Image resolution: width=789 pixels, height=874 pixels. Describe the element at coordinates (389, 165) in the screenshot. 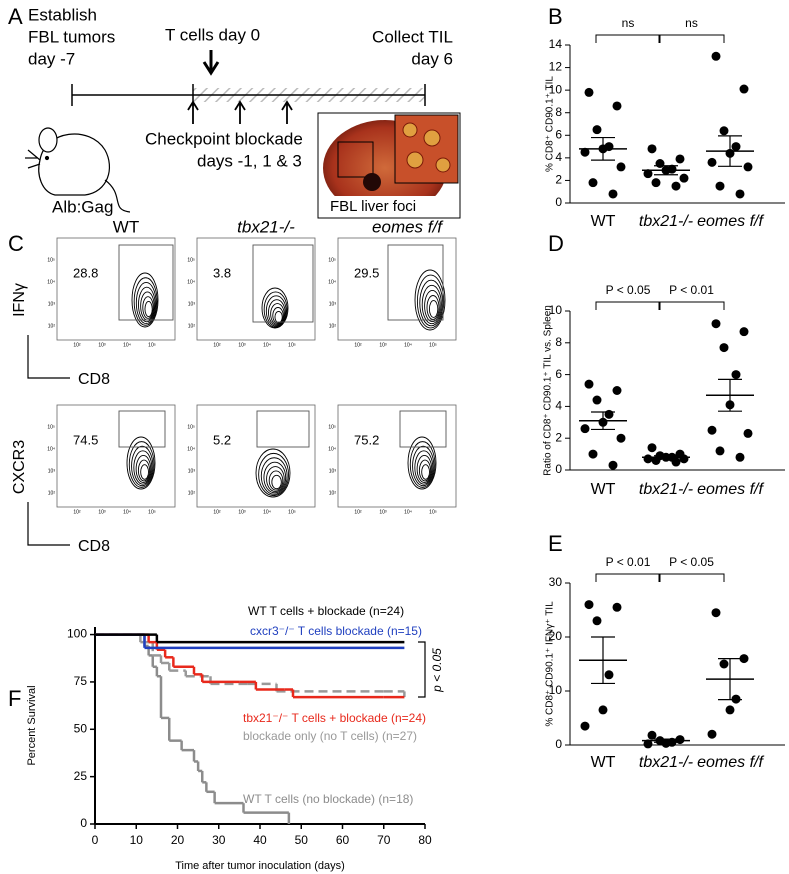

I see `liver-photo` at that location.